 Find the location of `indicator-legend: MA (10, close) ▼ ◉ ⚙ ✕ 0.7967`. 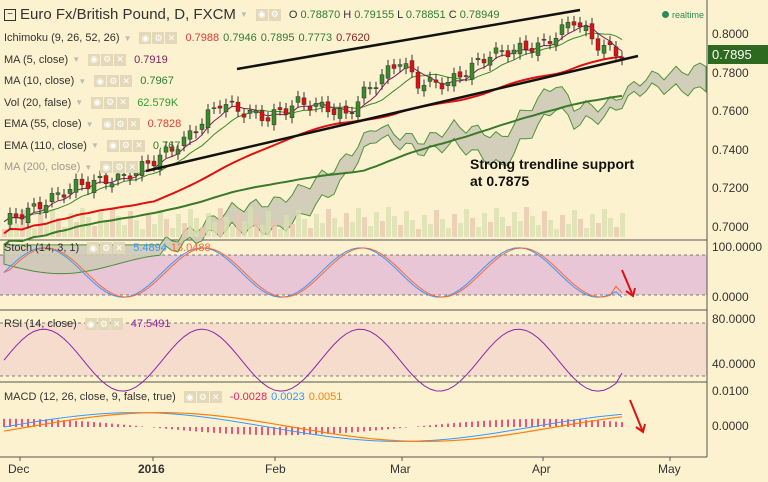

indicator-legend: MA (10, close) ▼ ◉ ⚙ ✕ 0.7967 is located at coordinates (89, 81).